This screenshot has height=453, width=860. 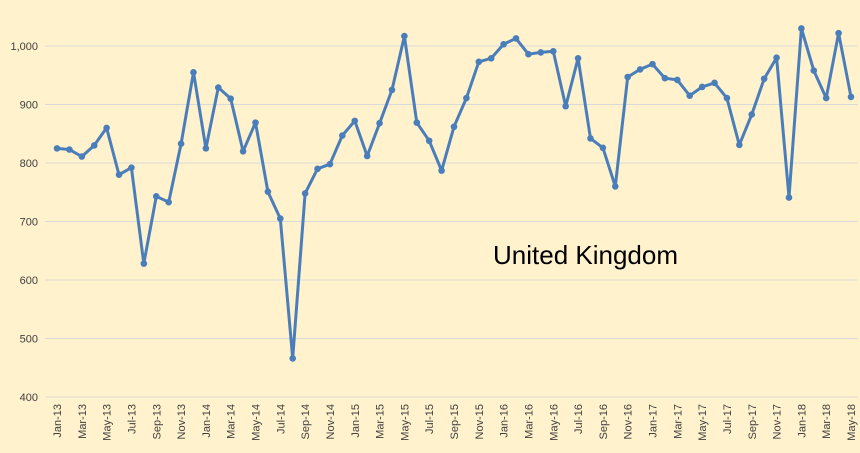 What do you see at coordinates (430, 419) in the screenshot?
I see `x-tick-label: Jul-15` at bounding box center [430, 419].